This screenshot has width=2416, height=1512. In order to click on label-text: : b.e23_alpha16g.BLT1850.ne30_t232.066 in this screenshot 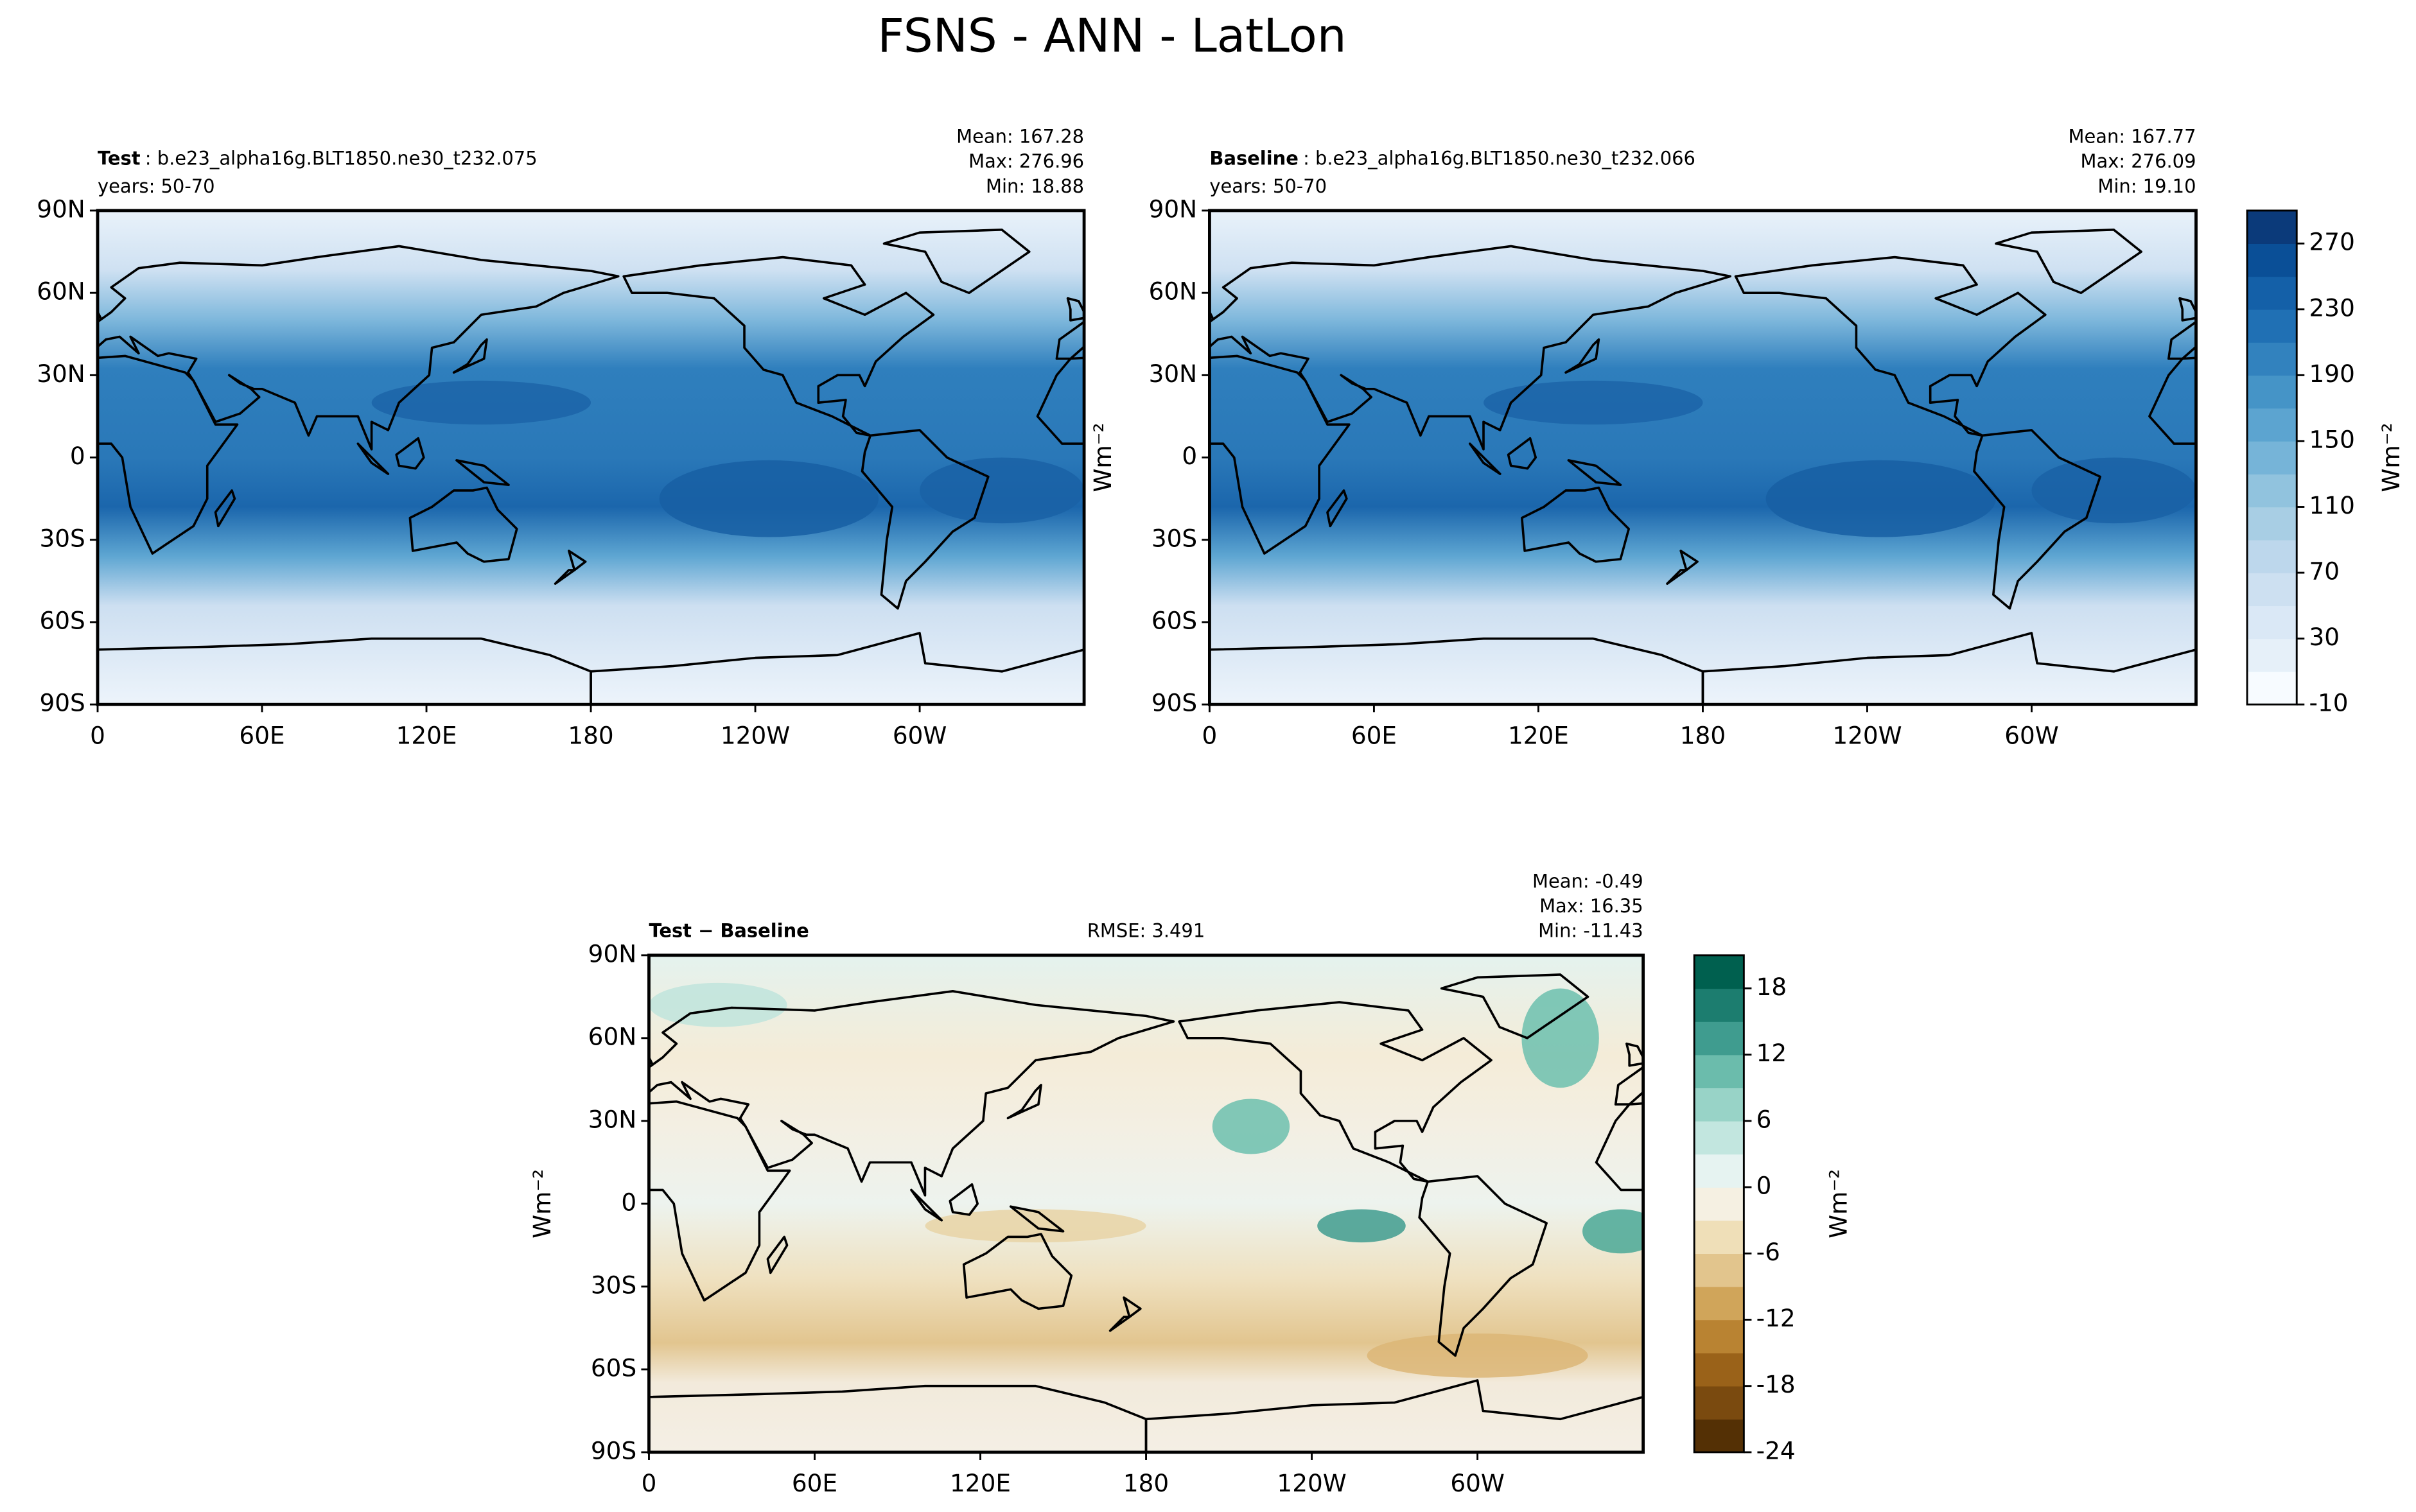, I will do `click(1499, 158)`.